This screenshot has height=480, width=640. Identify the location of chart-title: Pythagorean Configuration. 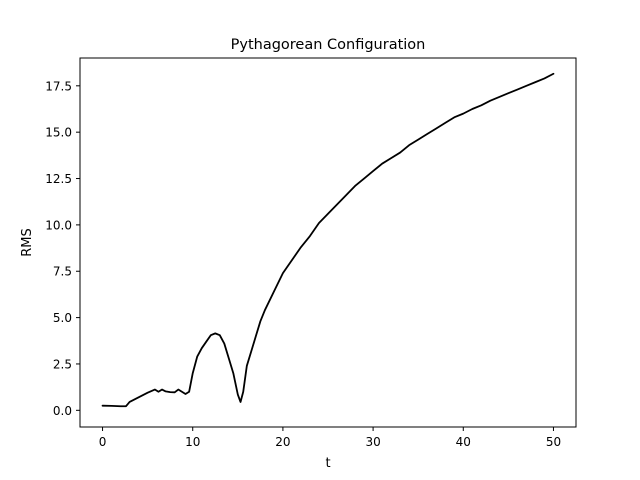
(328, 45).